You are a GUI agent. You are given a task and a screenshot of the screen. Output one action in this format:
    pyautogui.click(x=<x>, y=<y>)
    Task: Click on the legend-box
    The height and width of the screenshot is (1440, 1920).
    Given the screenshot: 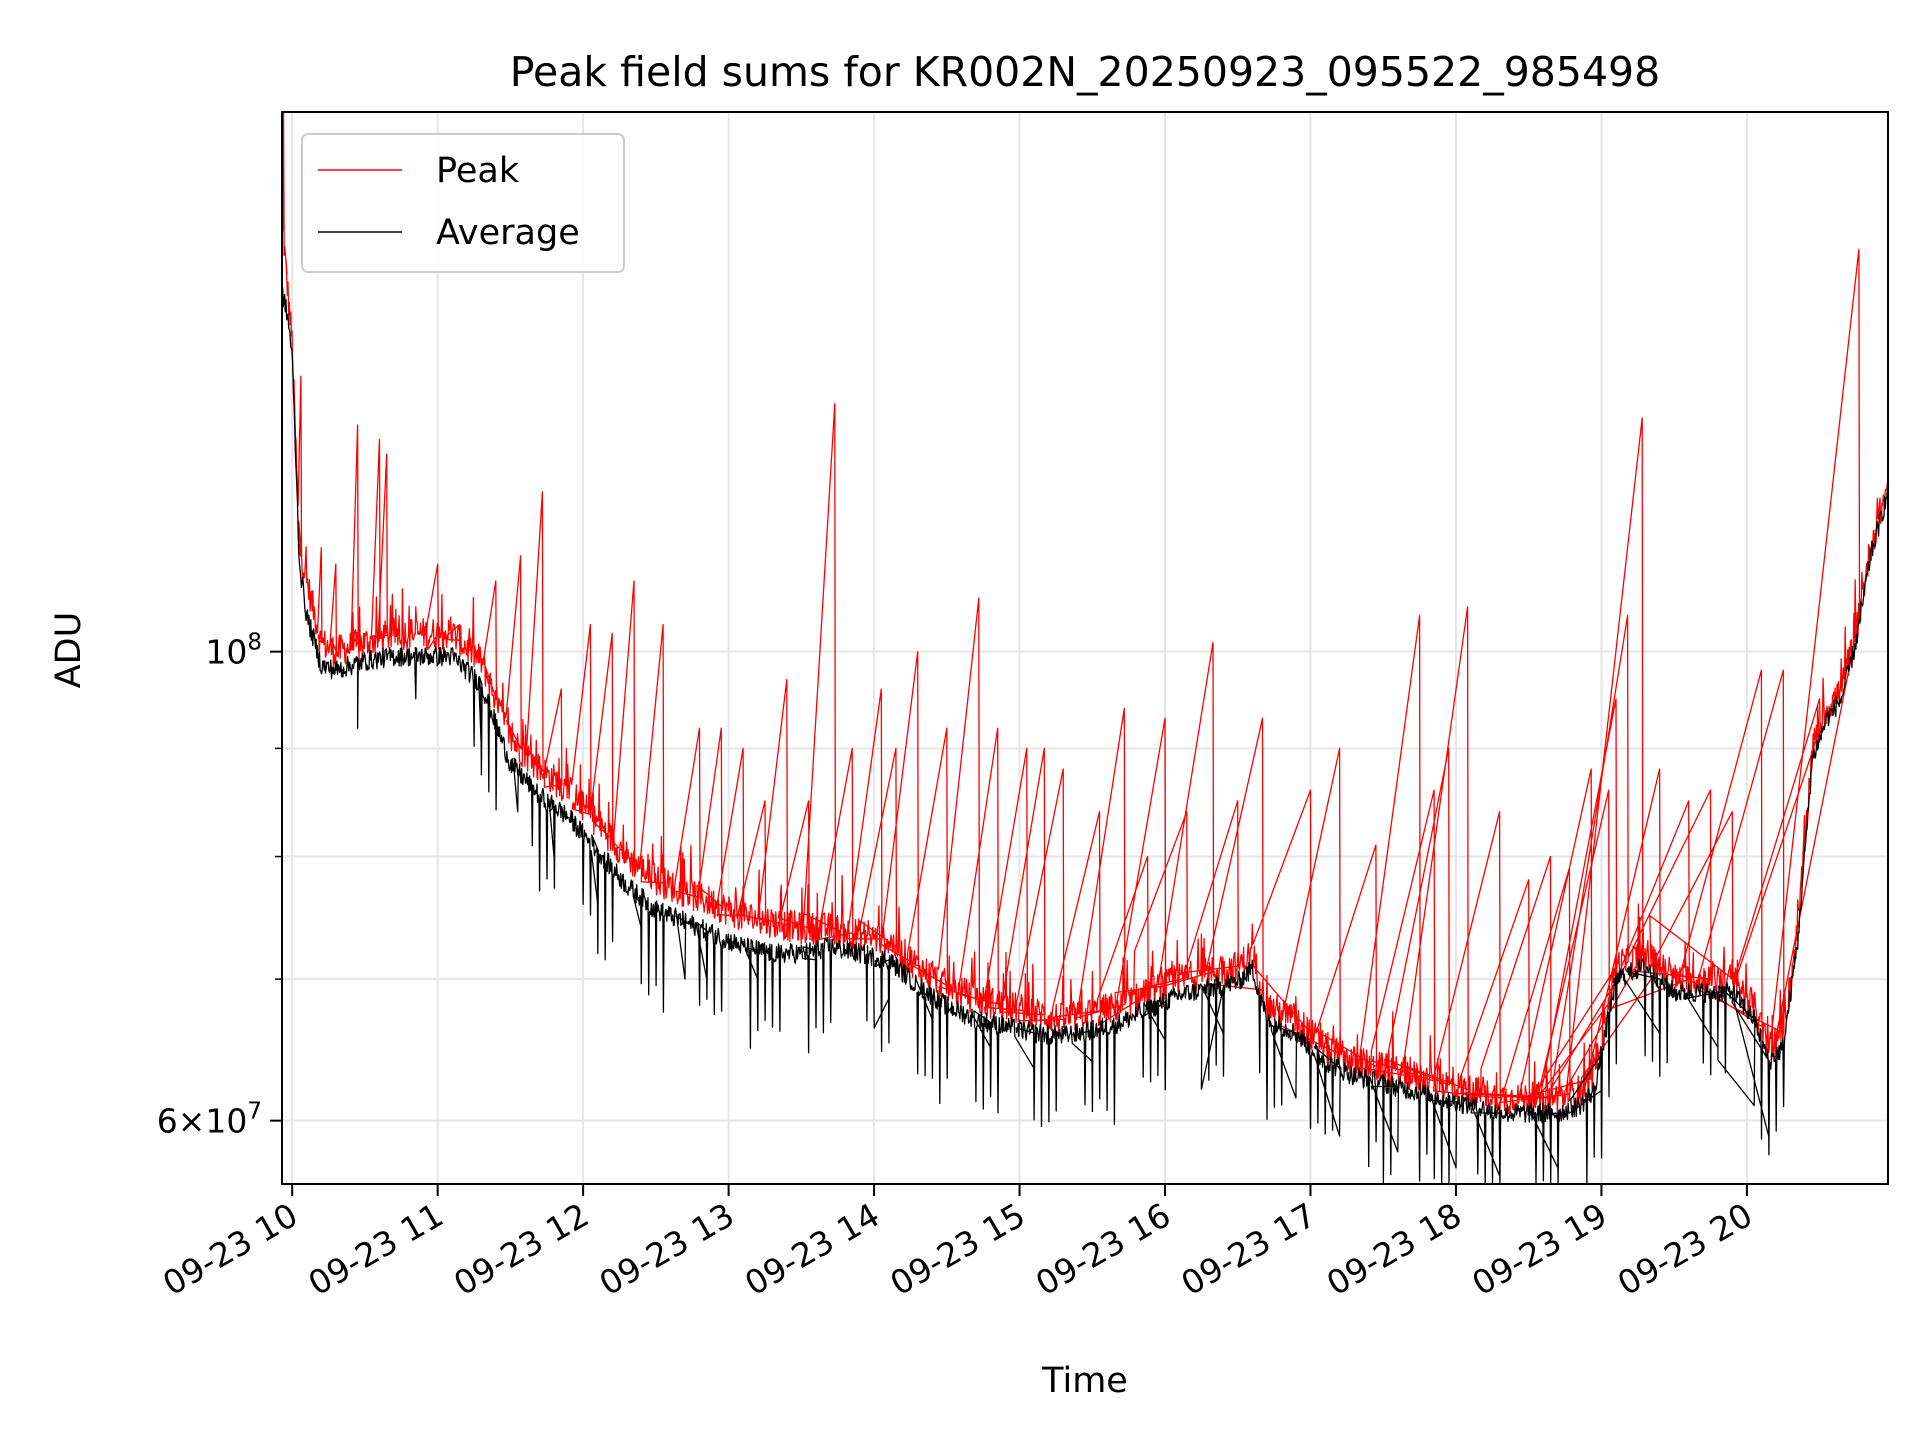 What is the action you would take?
    pyautogui.click(x=463, y=203)
    